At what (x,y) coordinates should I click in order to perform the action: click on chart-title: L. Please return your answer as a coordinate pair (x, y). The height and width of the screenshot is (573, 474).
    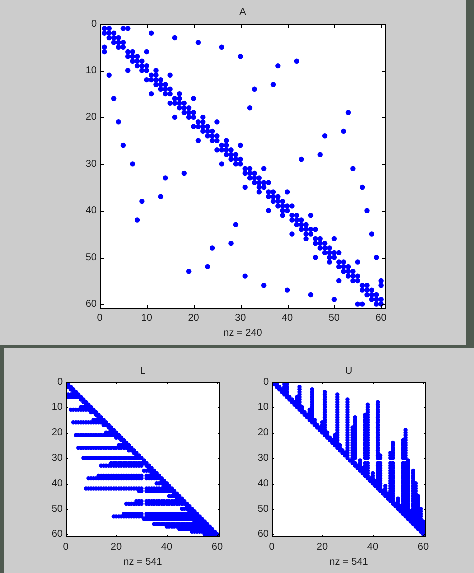
    Looking at the image, I should click on (143, 371).